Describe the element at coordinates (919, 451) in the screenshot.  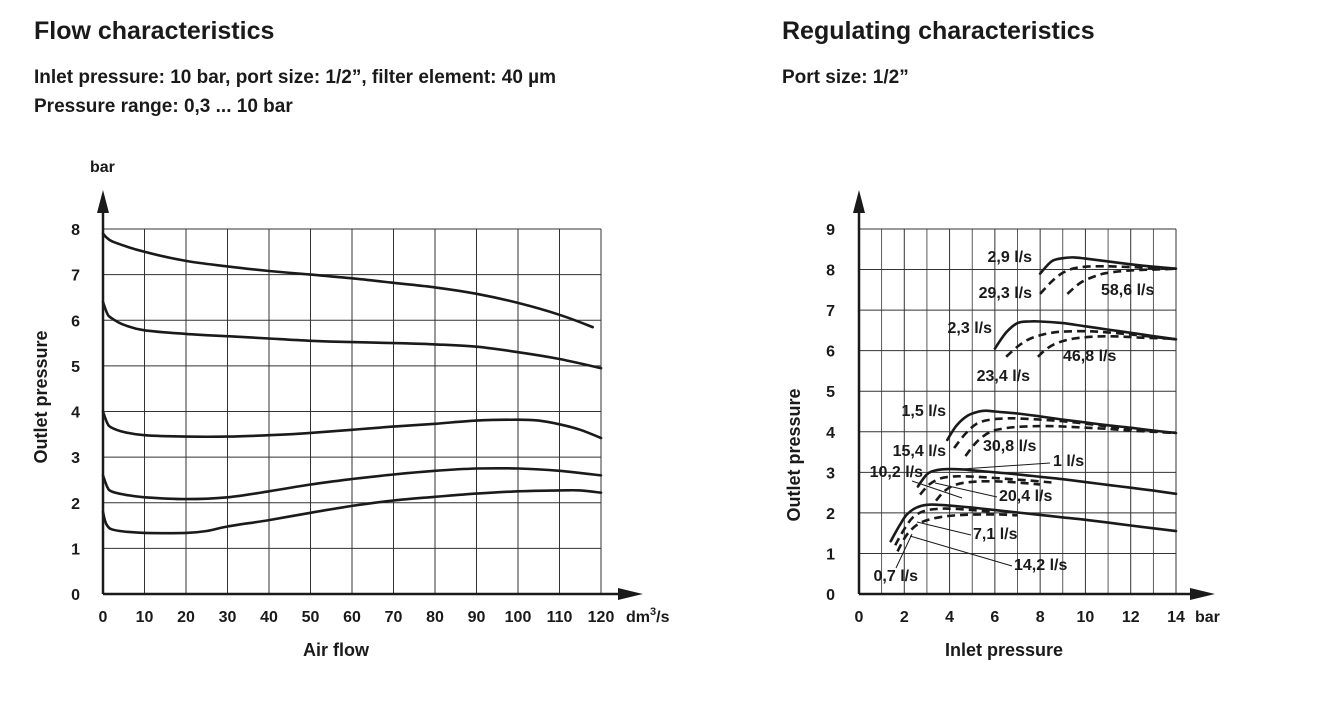
I see `reg-series-label: 15,4 l/s` at that location.